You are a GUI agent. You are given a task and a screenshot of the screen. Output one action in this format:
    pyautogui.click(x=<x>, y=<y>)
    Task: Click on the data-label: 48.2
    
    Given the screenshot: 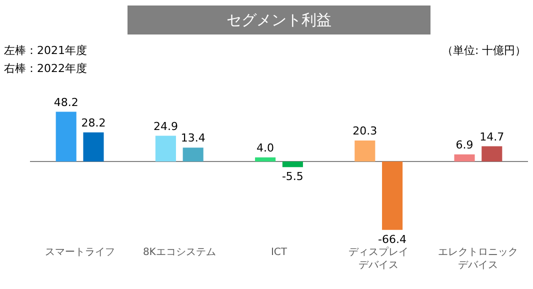 What is the action you would take?
    pyautogui.click(x=66, y=102)
    